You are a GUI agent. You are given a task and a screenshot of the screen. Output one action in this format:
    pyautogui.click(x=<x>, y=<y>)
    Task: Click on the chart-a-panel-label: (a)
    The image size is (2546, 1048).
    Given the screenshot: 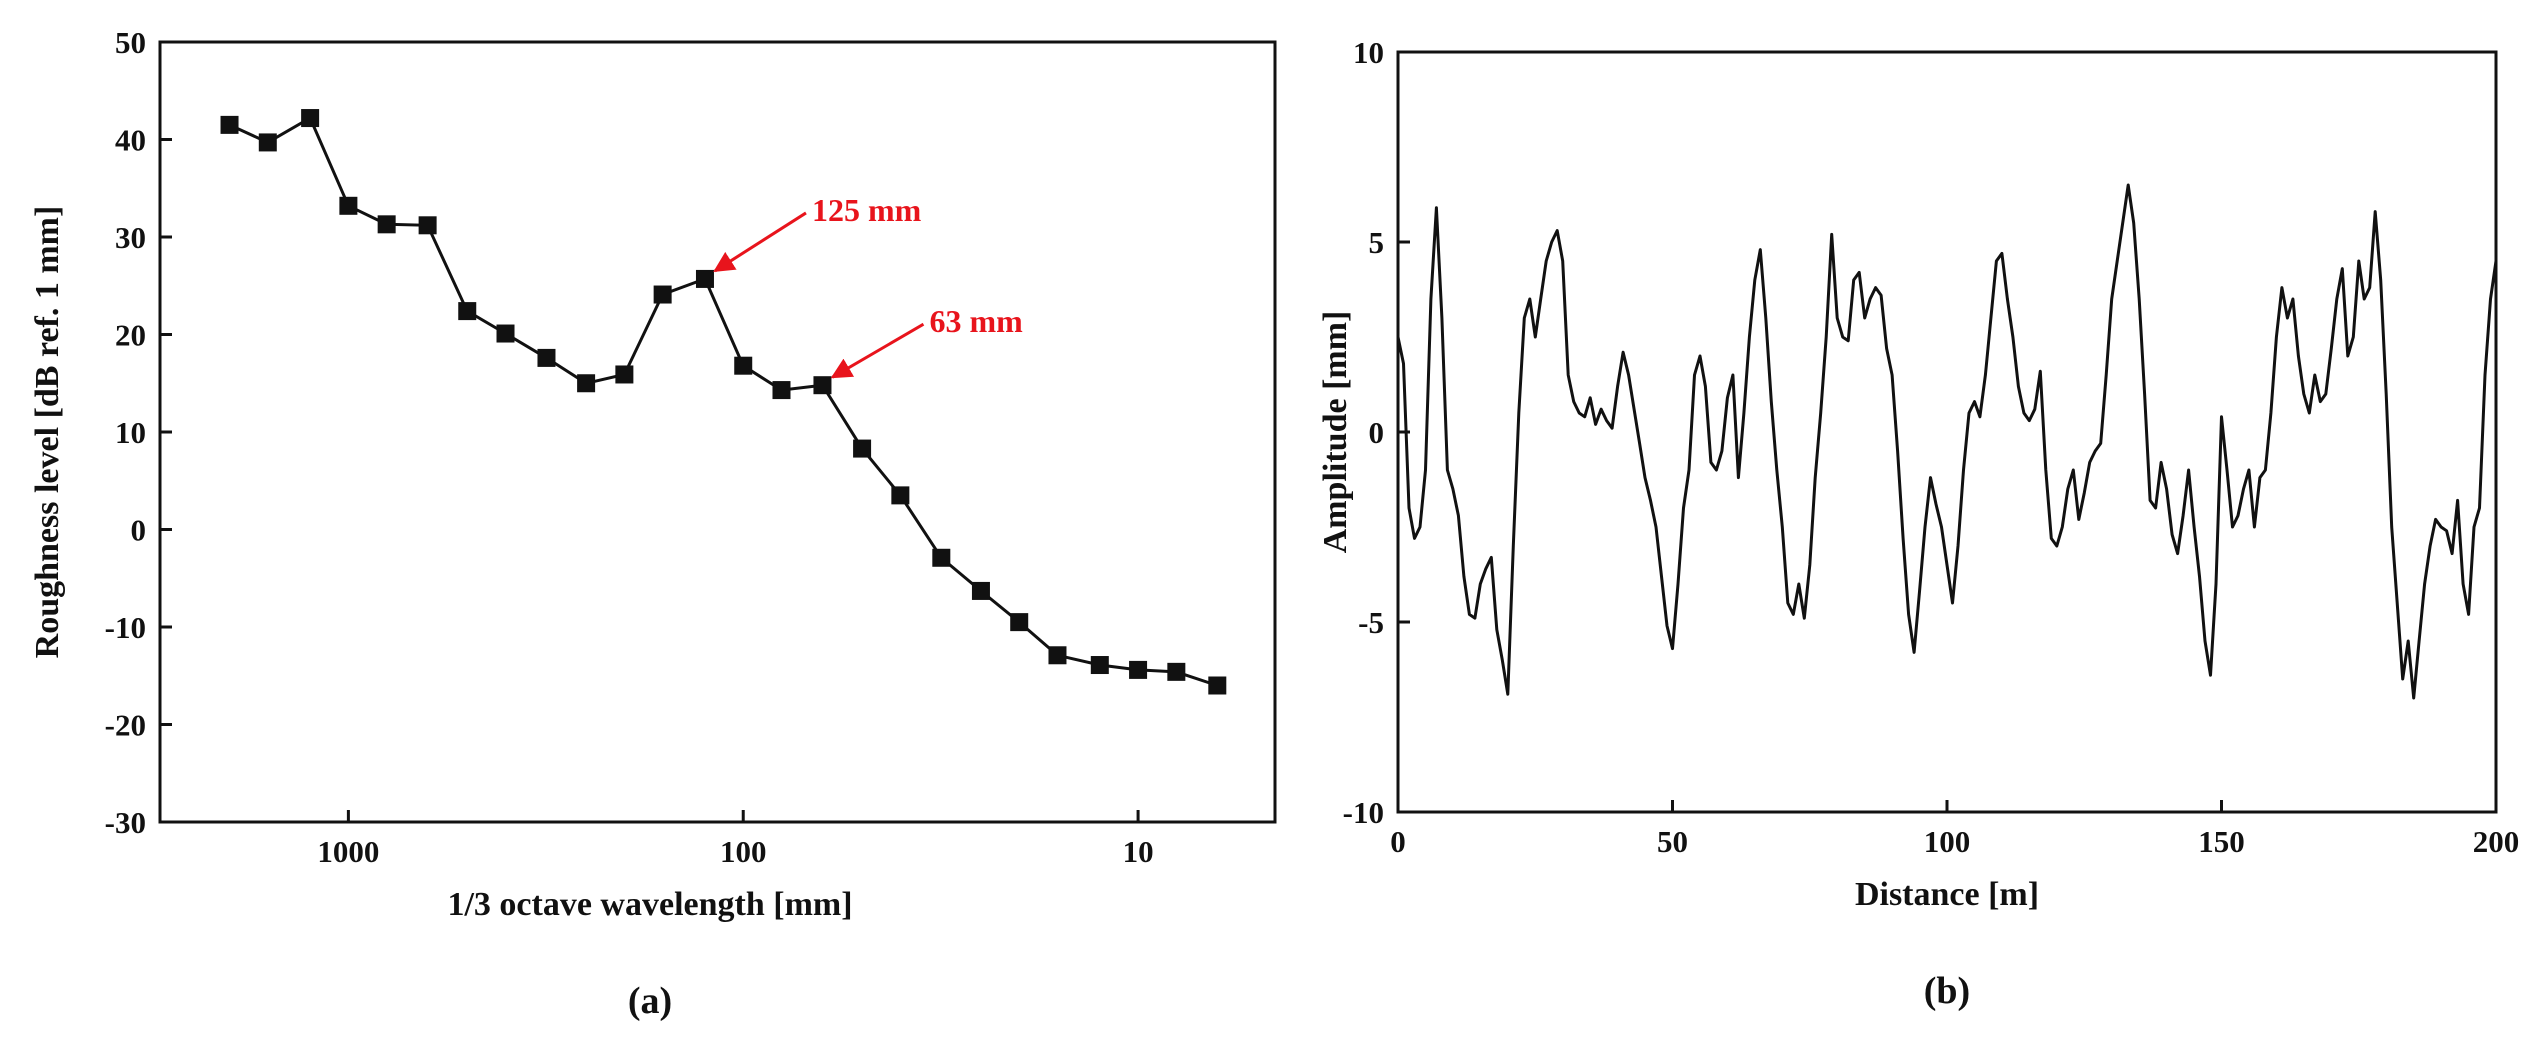 What is the action you would take?
    pyautogui.click(x=650, y=1001)
    